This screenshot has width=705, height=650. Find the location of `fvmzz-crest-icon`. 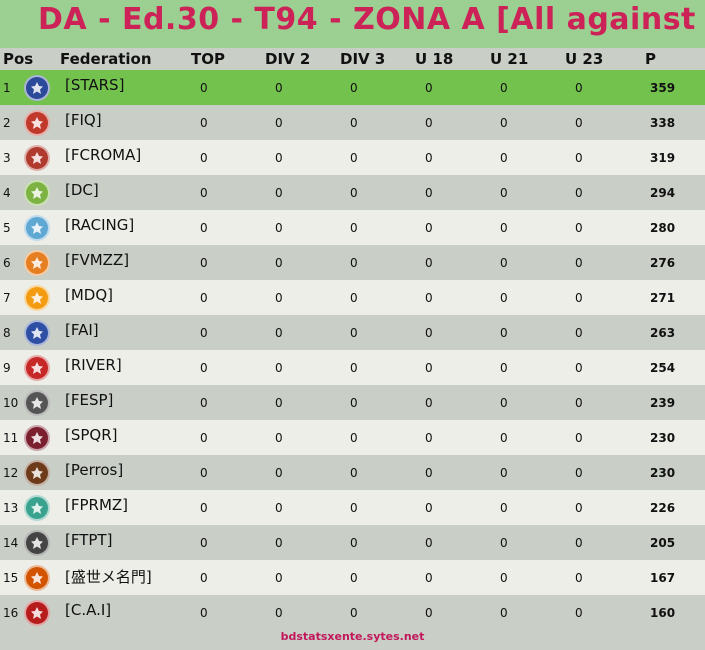

fvmzz-crest-icon is located at coordinates (37, 263).